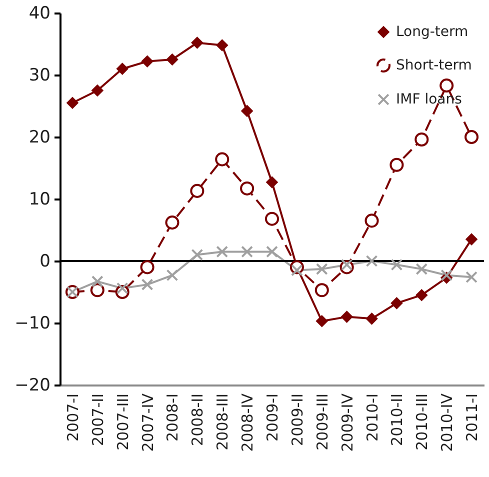 The image size is (489, 477). I want to click on y-tick-label: 40, so click(39, 14).